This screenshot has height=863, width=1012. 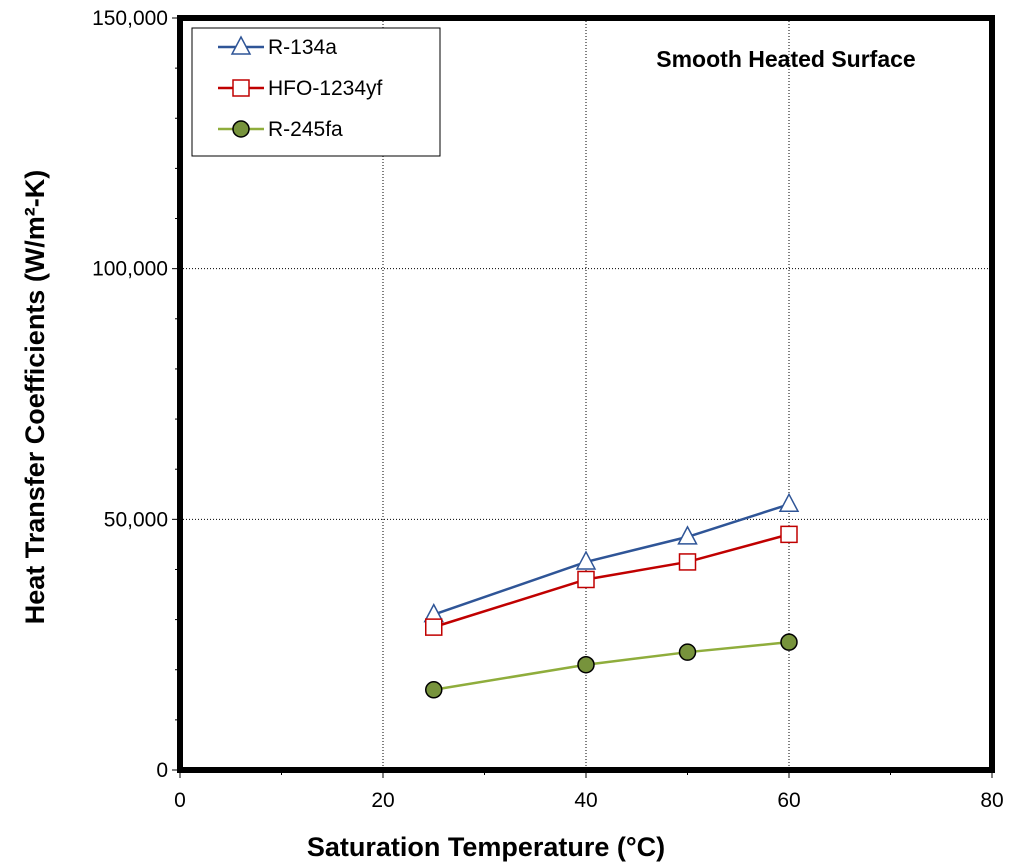 What do you see at coordinates (180, 800) in the screenshot?
I see `x-tick-label: 0` at bounding box center [180, 800].